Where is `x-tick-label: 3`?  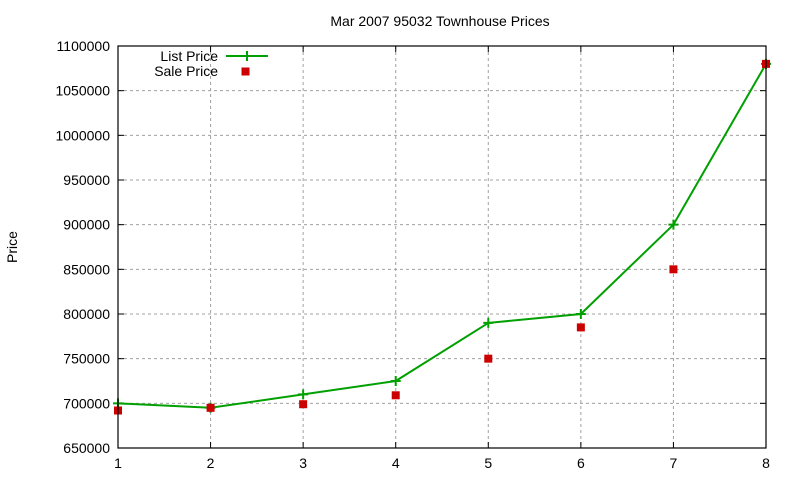
x-tick-label: 3 is located at coordinates (303, 463).